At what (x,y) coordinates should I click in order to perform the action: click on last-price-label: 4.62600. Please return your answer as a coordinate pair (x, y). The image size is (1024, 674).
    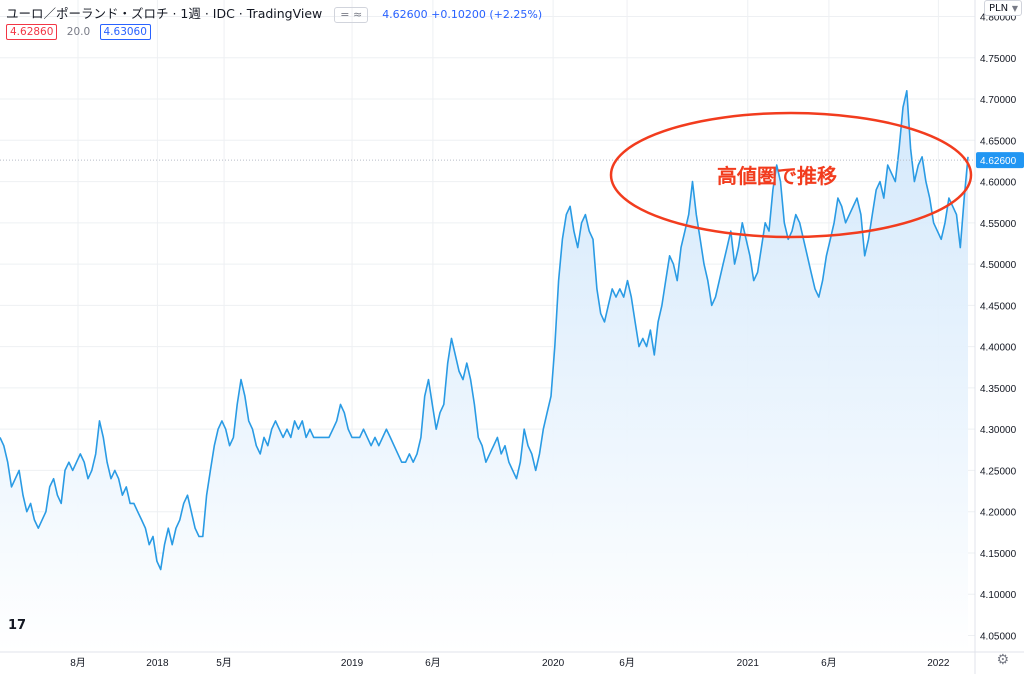
    Looking at the image, I should click on (998, 161).